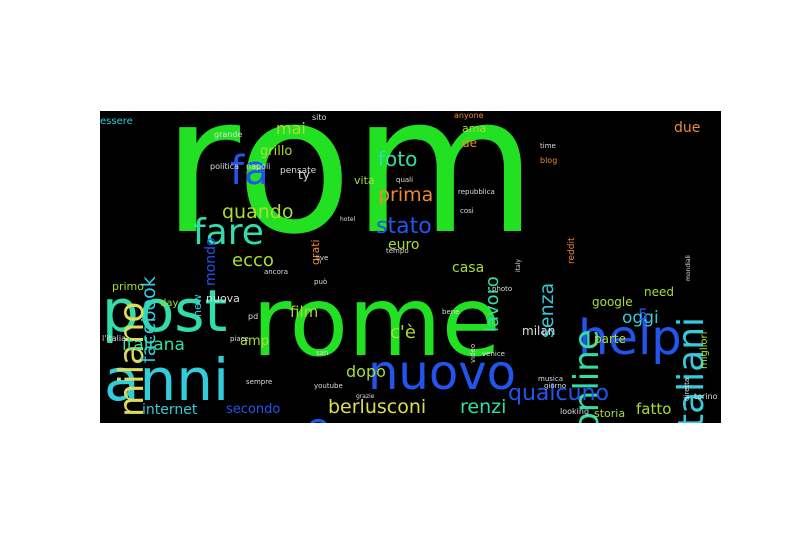 The width and height of the screenshot is (800, 550). Describe the element at coordinates (253, 316) in the screenshot. I see `word-pd: pd` at that location.